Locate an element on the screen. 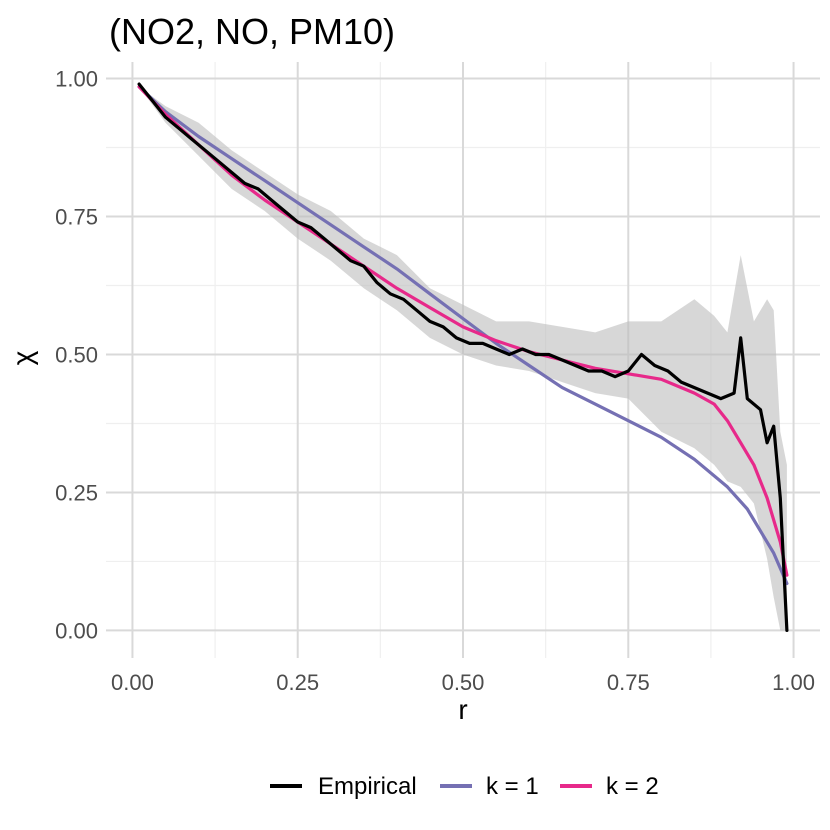  y-axis-ticks: 0.00 0.25 0.50 0.75 1.00 is located at coordinates (76, 355).